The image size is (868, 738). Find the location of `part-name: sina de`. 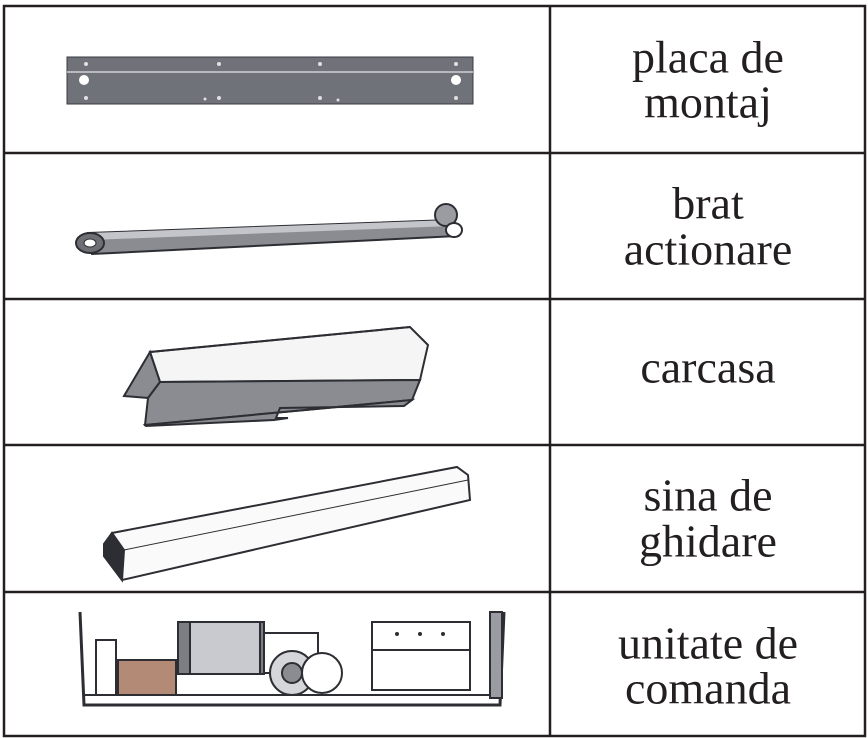

part-name: sina de is located at coordinates (707, 495).